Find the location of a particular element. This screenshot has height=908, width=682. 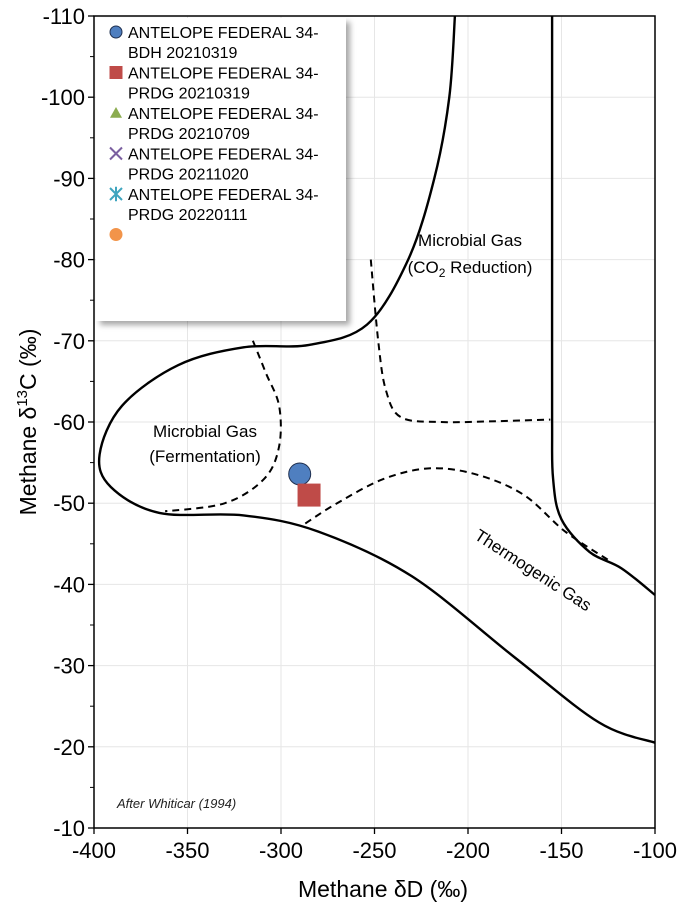

y-tick-label: -50 is located at coordinates (69, 503).